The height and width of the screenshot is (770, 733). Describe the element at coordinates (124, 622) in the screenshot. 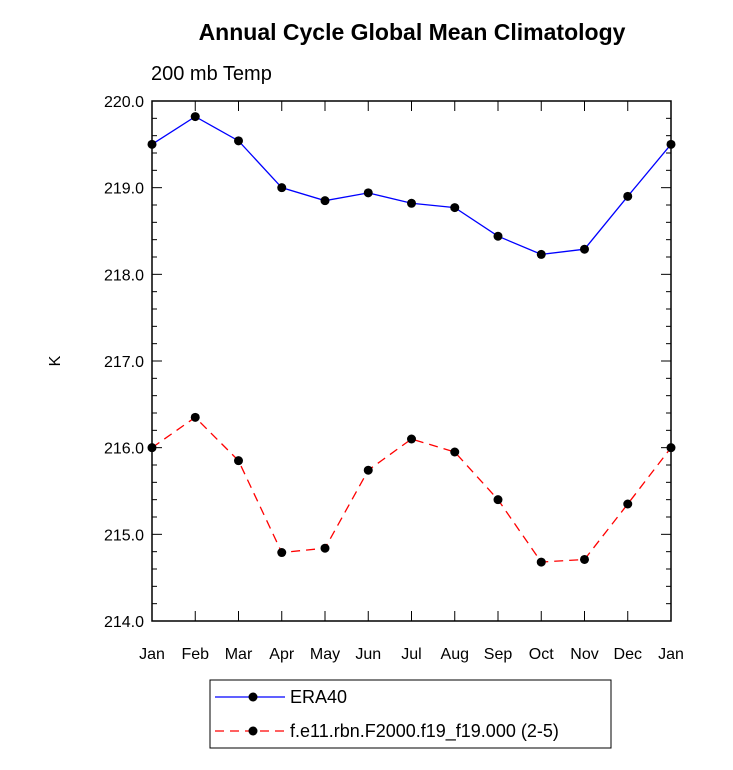

I see `y-tick-label: 214.0` at that location.